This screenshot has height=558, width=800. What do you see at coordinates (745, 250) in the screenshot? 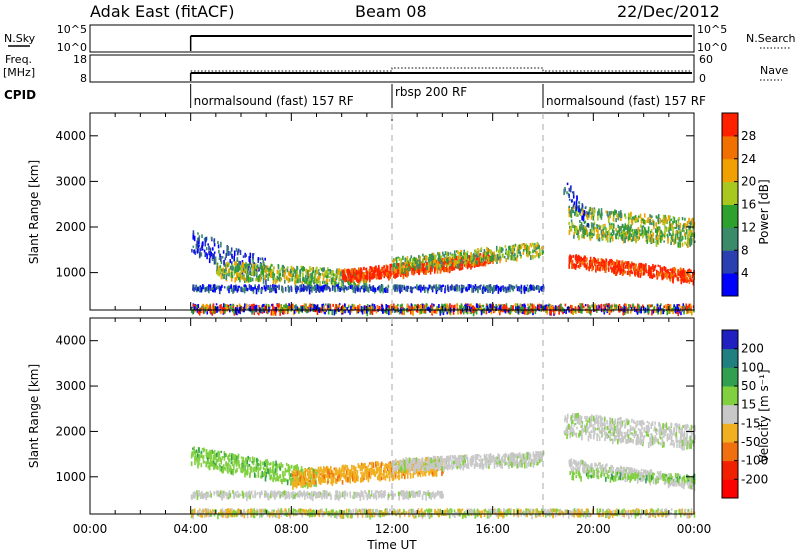
I see `colorbar-tick-label: 8` at bounding box center [745, 250].